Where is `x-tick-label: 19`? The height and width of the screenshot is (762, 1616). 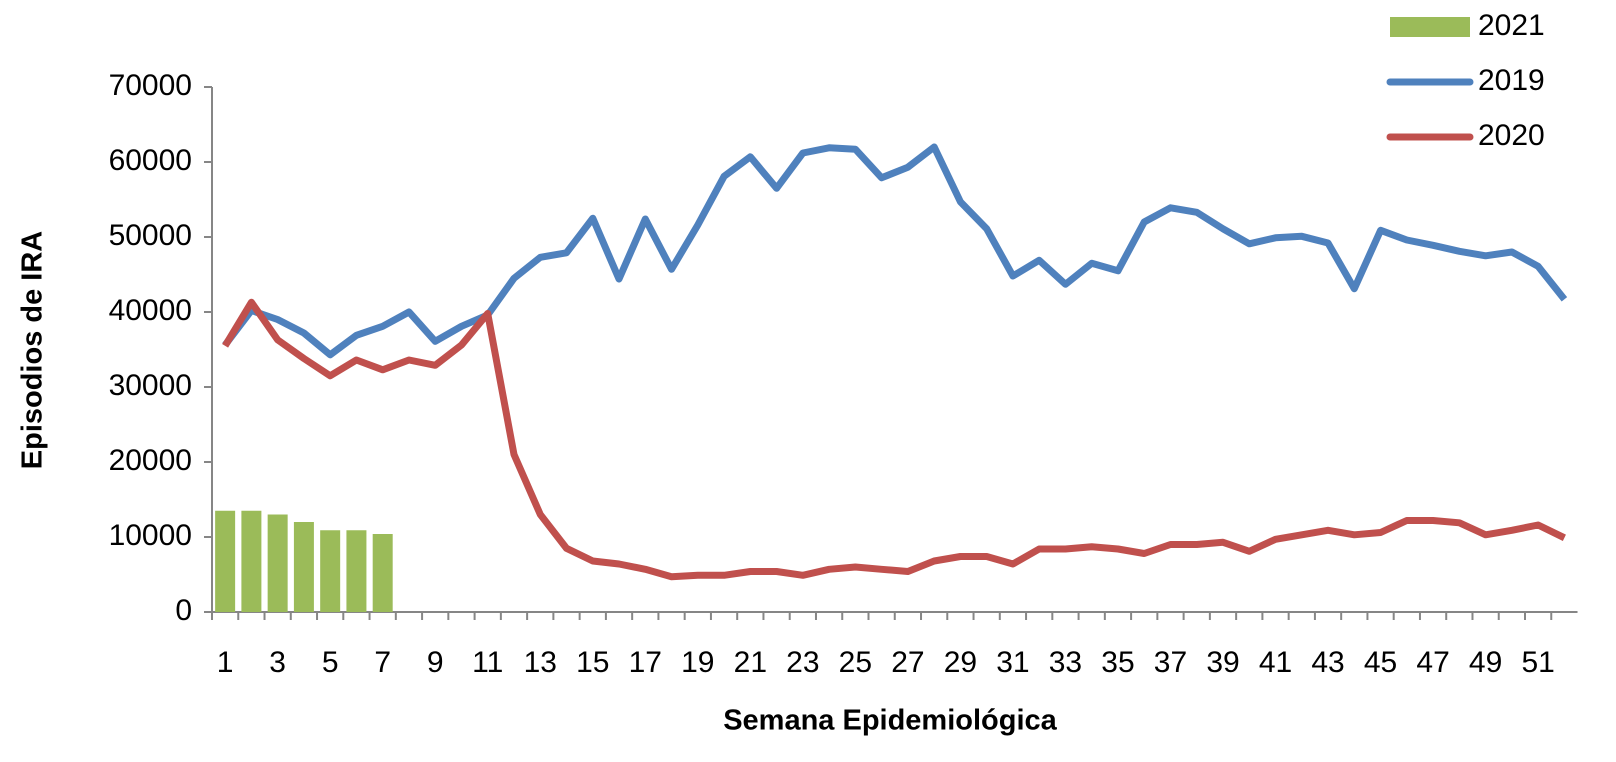 x-tick-label: 19 is located at coordinates (697, 662).